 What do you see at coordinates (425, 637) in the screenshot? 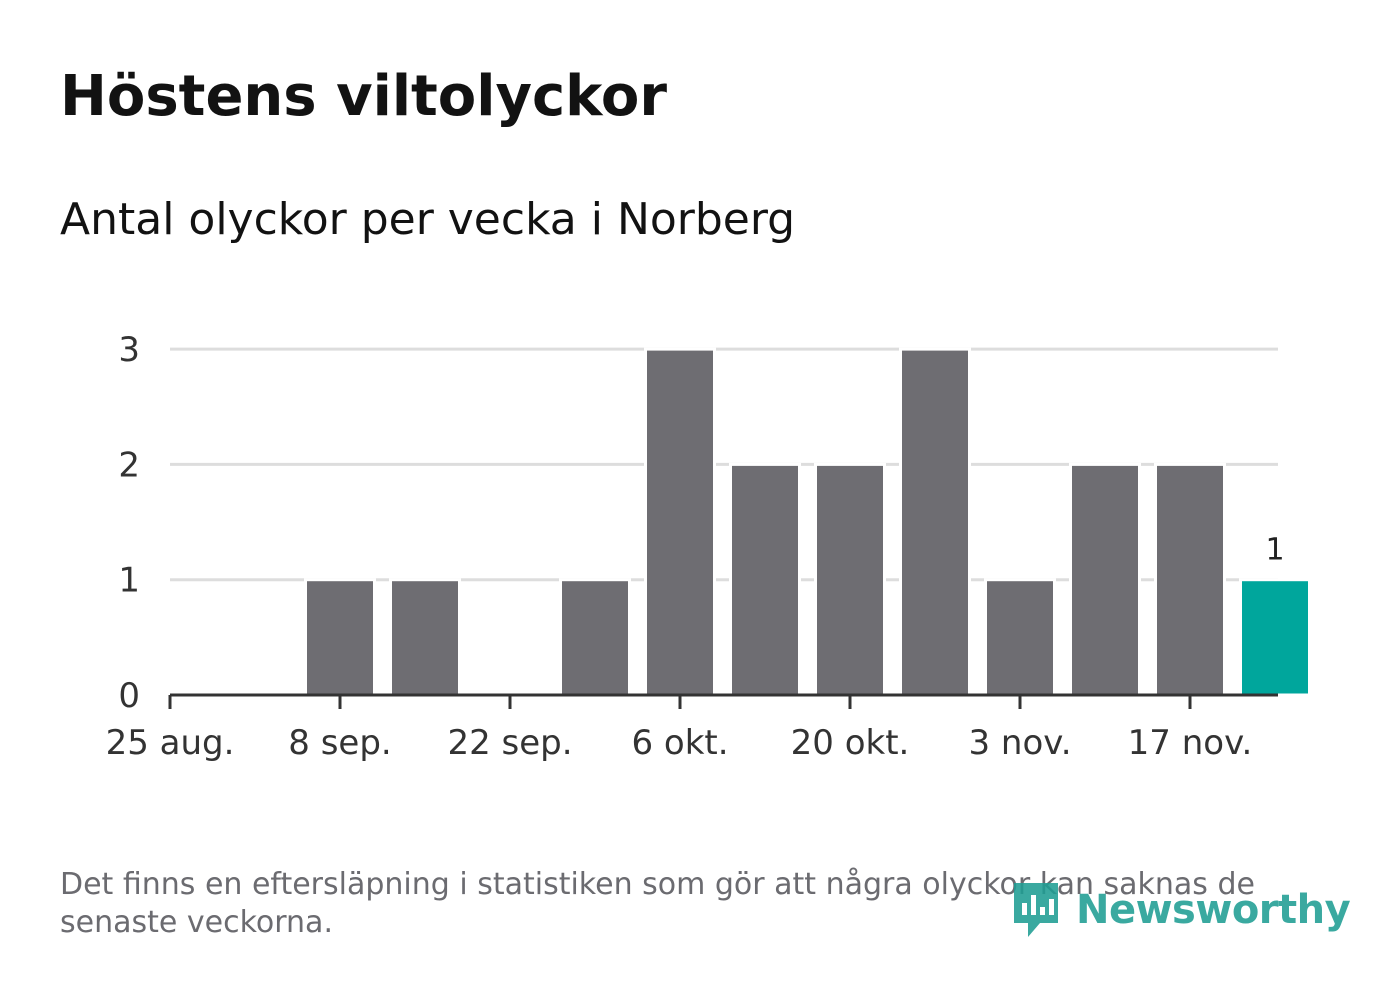
I see `bar-8-sep` at bounding box center [425, 637].